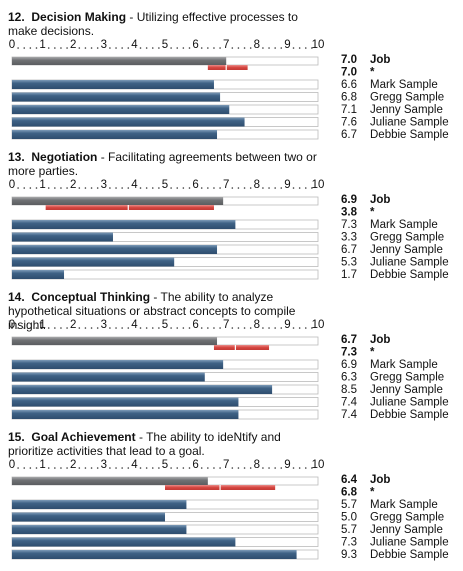 The height and width of the screenshot is (571, 463). I want to click on section-number: 15., so click(16, 437).